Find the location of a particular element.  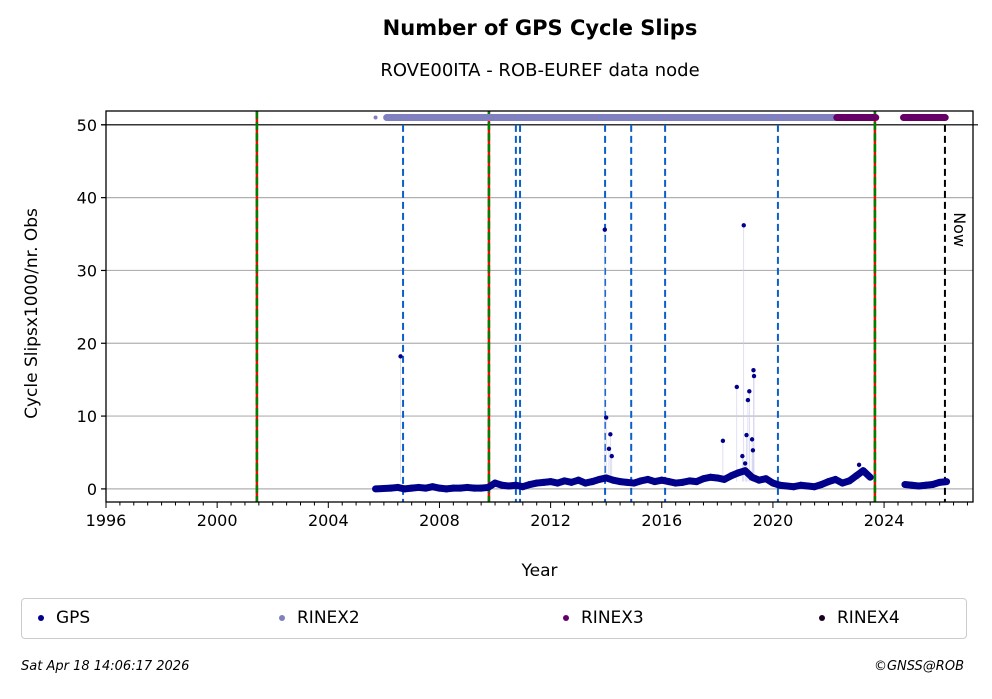

legend-item-gps: GPS is located at coordinates (64, 618).